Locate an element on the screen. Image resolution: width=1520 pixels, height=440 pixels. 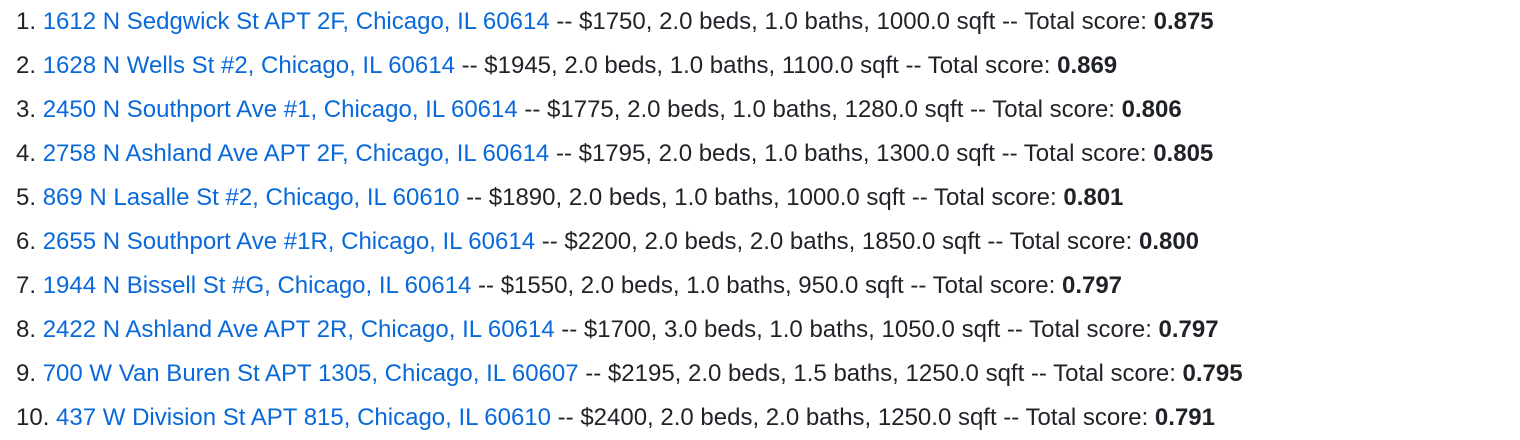
total-score: 0.800 is located at coordinates (1169, 241).